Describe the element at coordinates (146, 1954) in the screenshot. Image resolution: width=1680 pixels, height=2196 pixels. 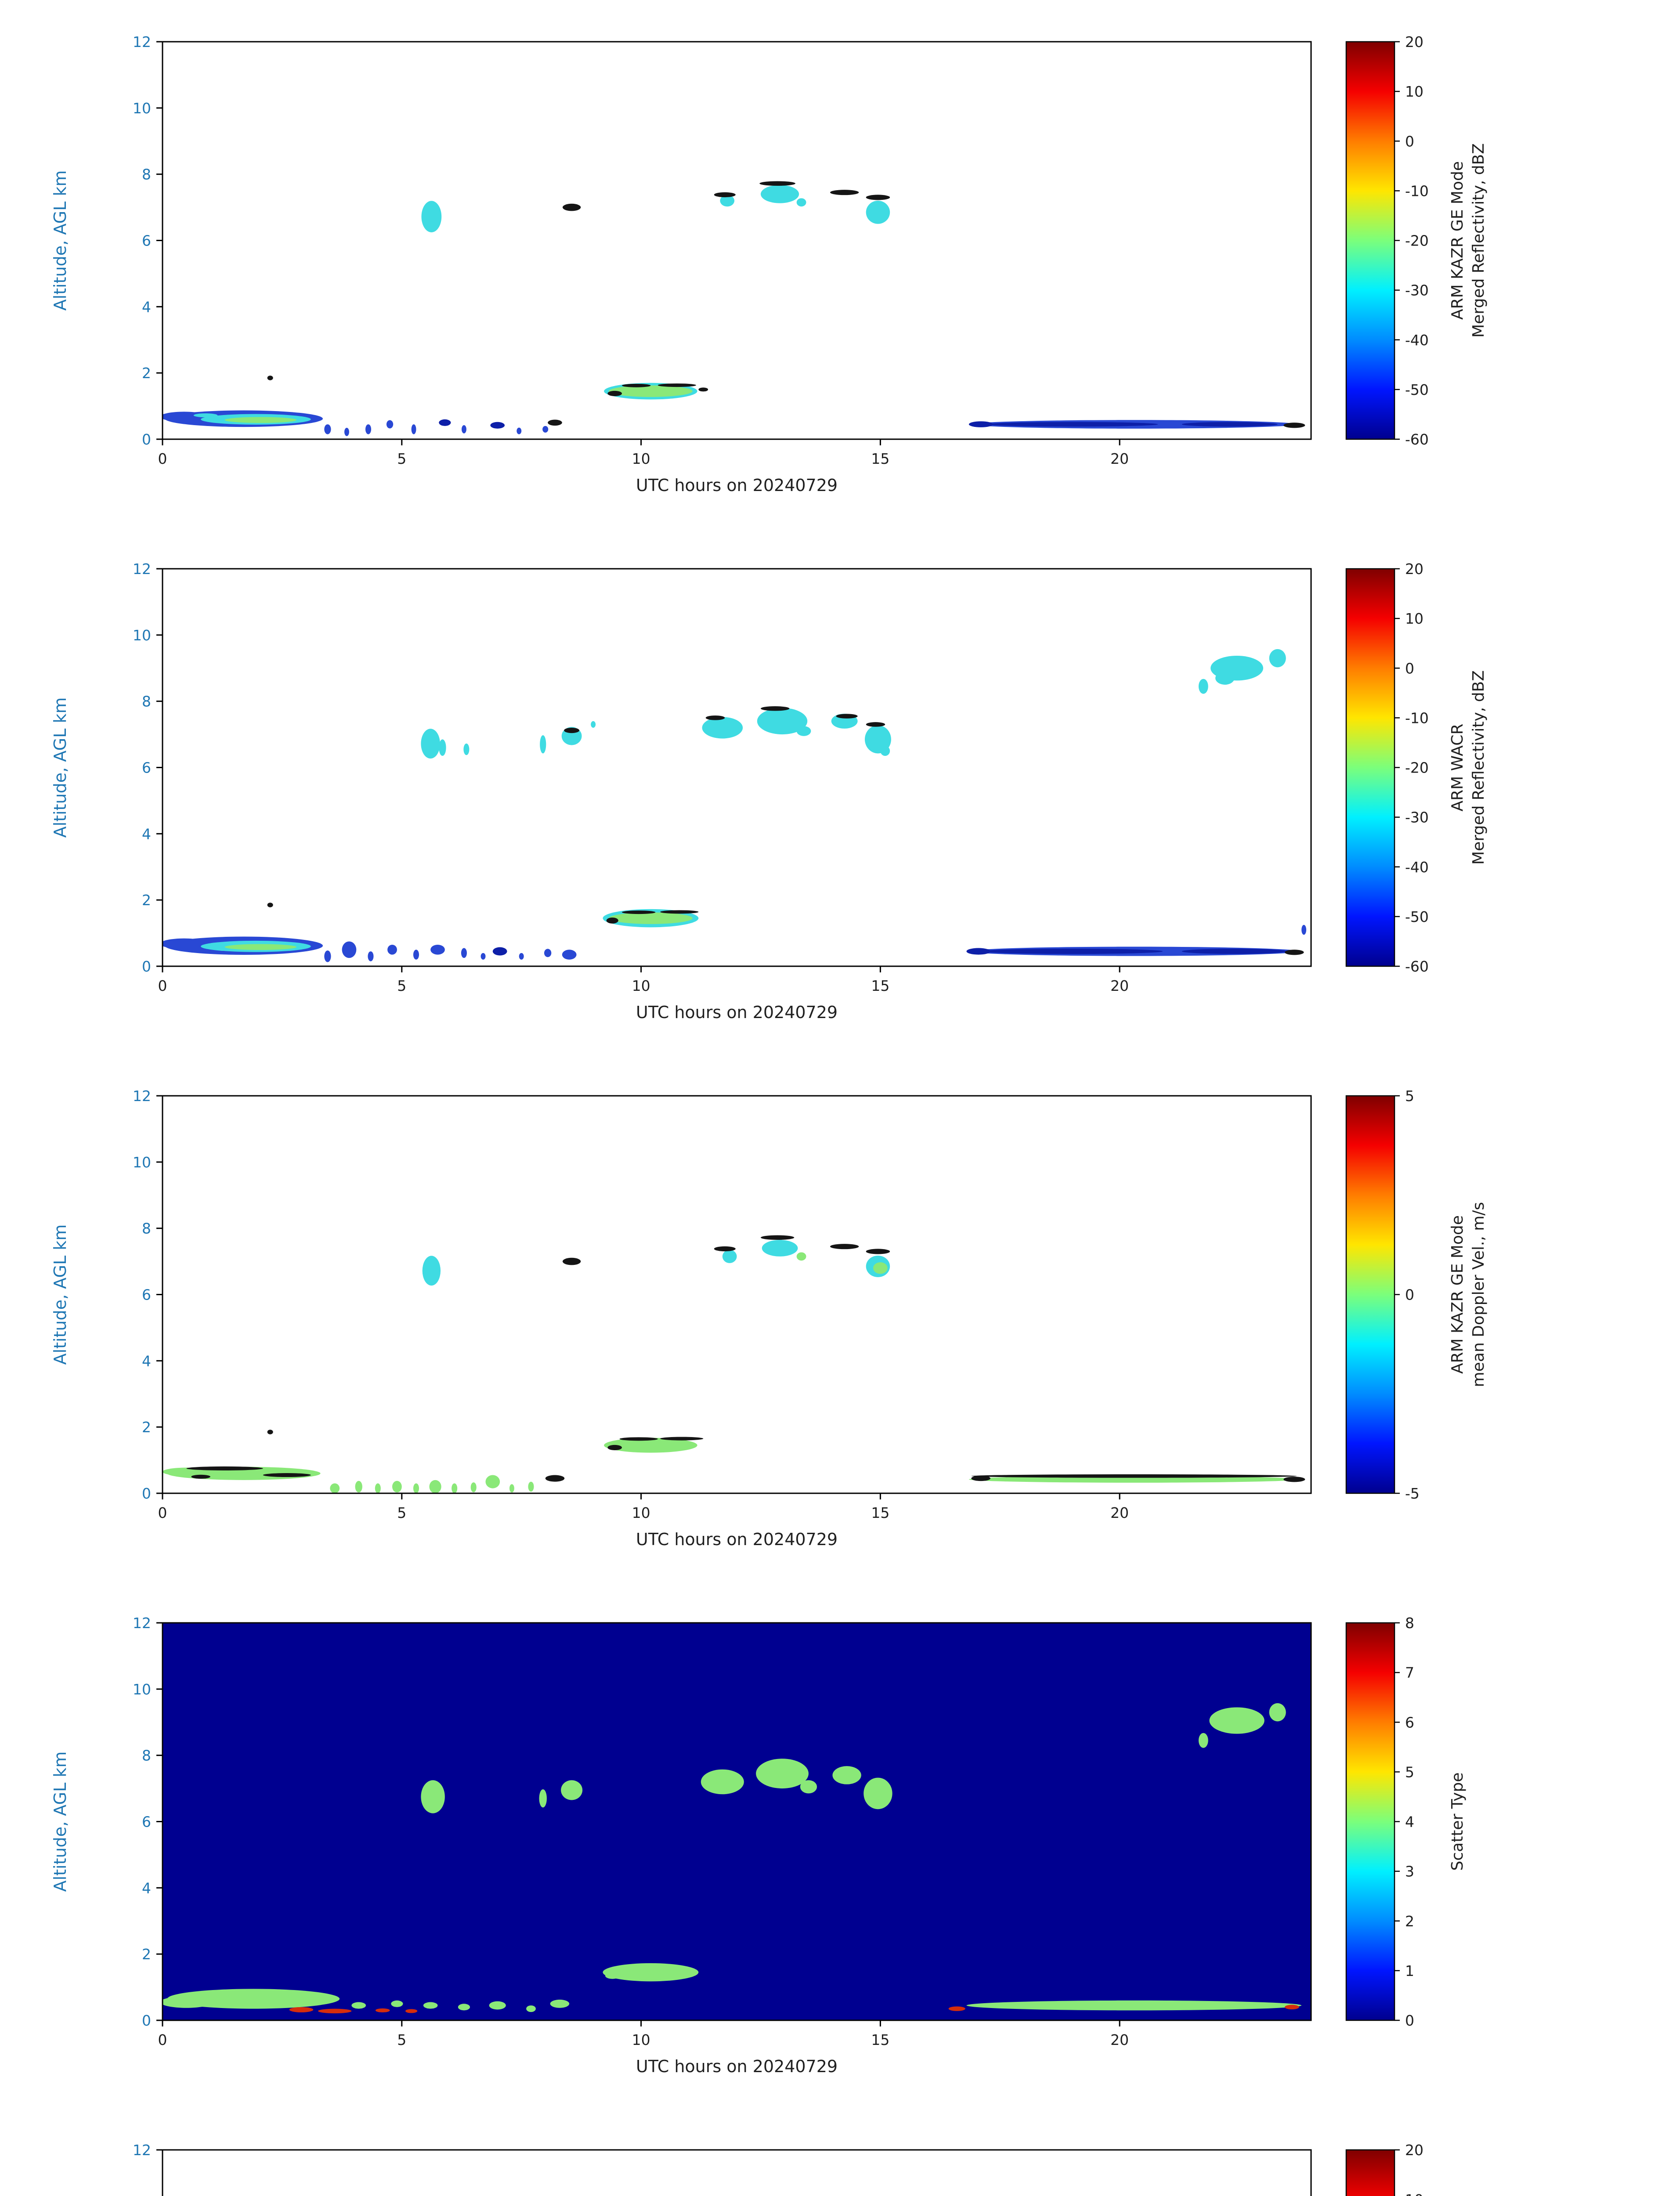
I see `y-tick-label: 2` at that location.